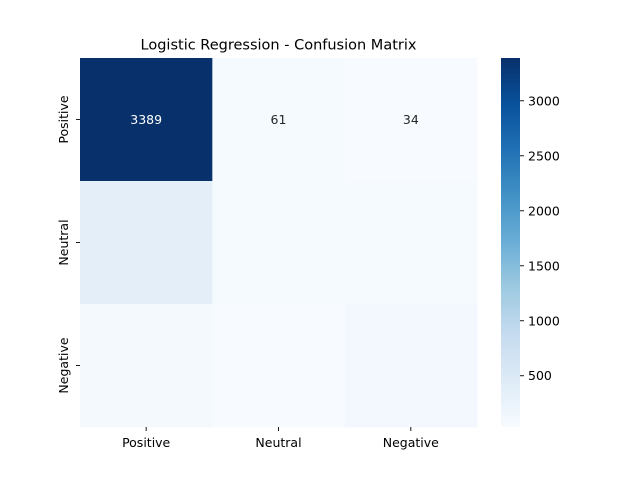  What do you see at coordinates (279, 366) in the screenshot?
I see `heatmap-cell-negative-neutral` at bounding box center [279, 366].